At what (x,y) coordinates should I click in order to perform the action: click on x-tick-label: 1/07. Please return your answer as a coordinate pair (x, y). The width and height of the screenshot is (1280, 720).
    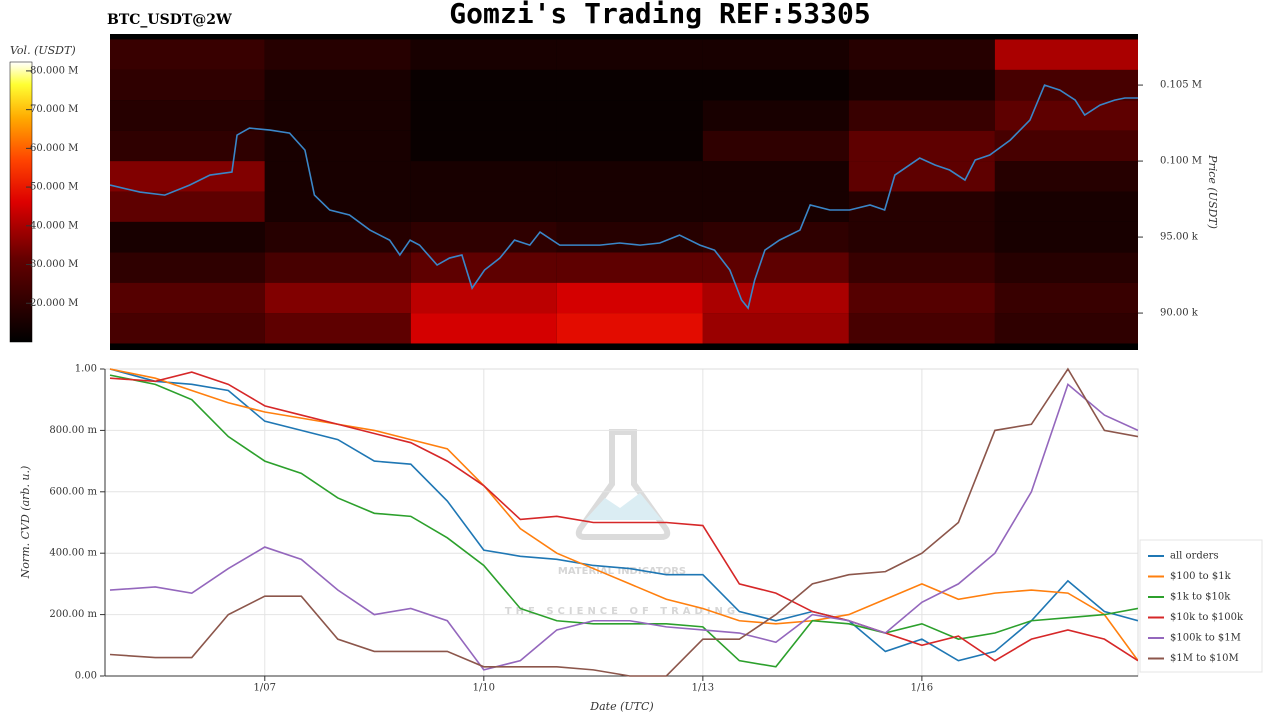
    Looking at the image, I should click on (265, 688).